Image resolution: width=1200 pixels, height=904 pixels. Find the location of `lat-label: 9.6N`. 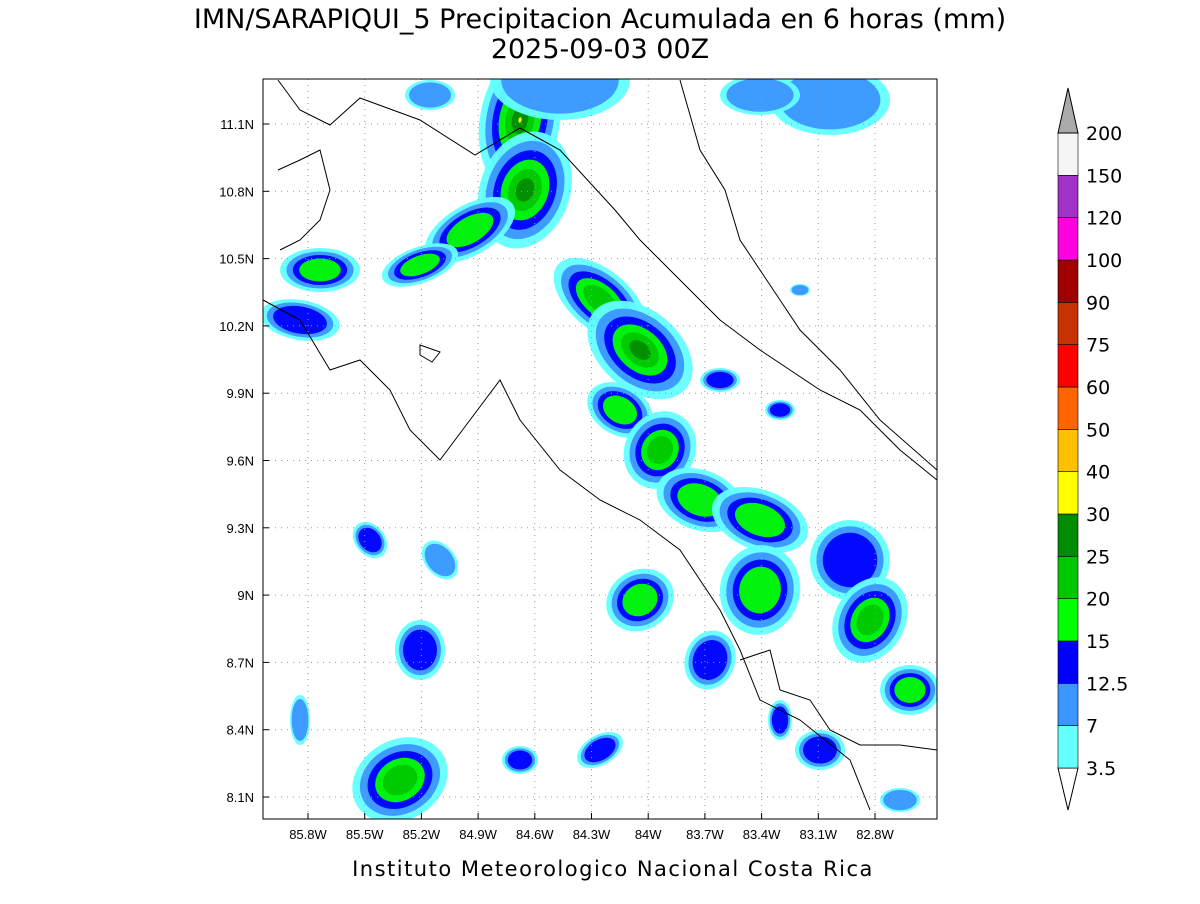

lat-label: 9.6N is located at coordinates (240, 461).